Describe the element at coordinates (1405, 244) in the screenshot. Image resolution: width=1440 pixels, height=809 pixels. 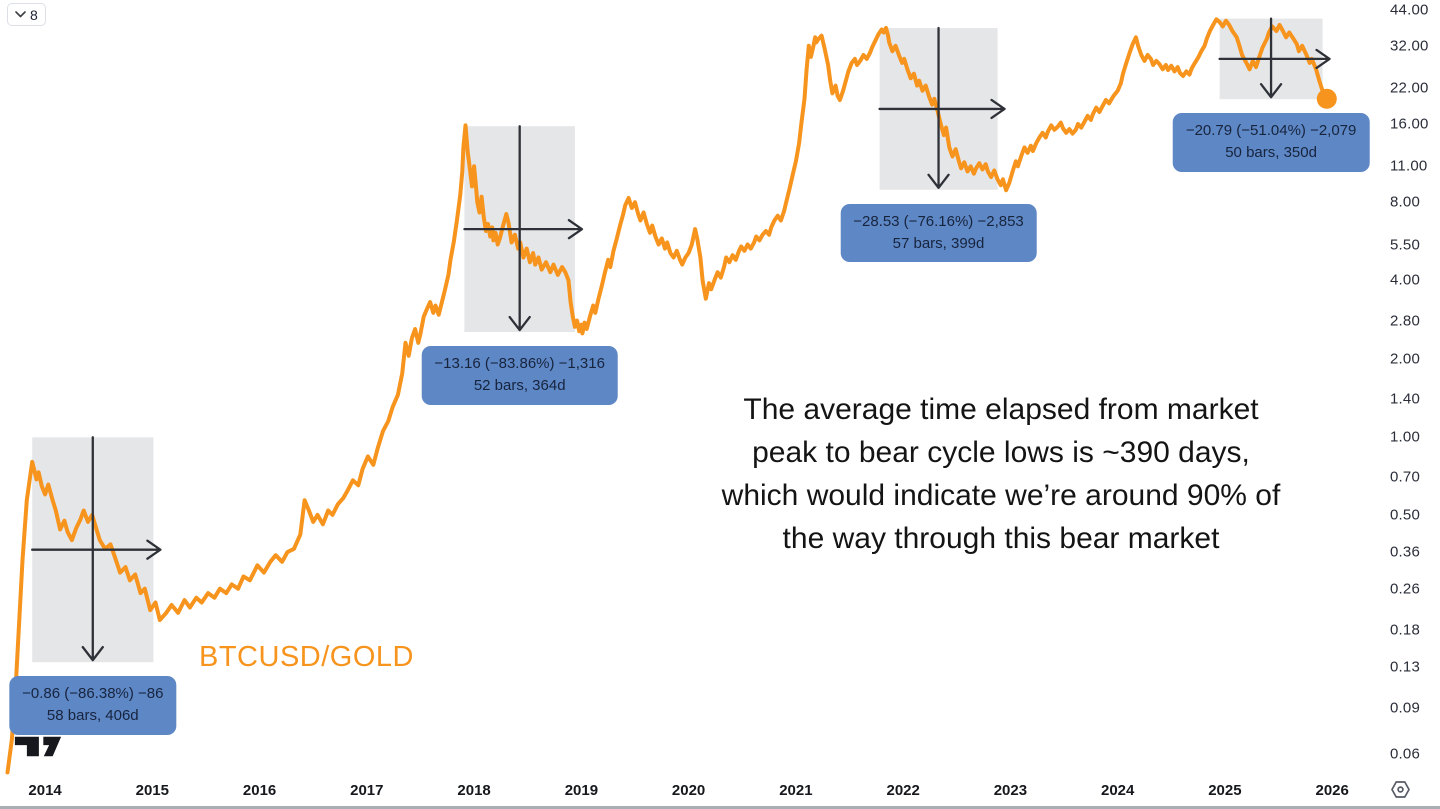
I see `price-axis-tick-label: 5.50` at that location.